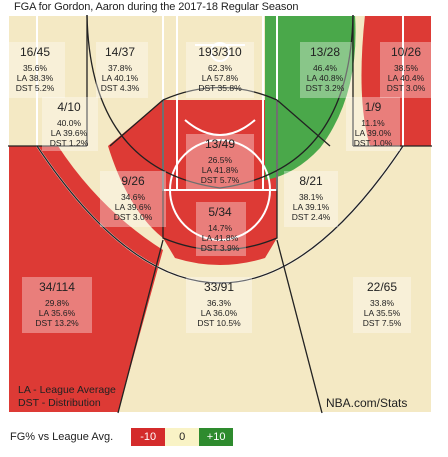 The width and height of the screenshot is (448, 457). I want to click on zone-label-left-baseline-two: 14/37 37.8%LA 40.1%DST 4.3%, so click(122, 70).